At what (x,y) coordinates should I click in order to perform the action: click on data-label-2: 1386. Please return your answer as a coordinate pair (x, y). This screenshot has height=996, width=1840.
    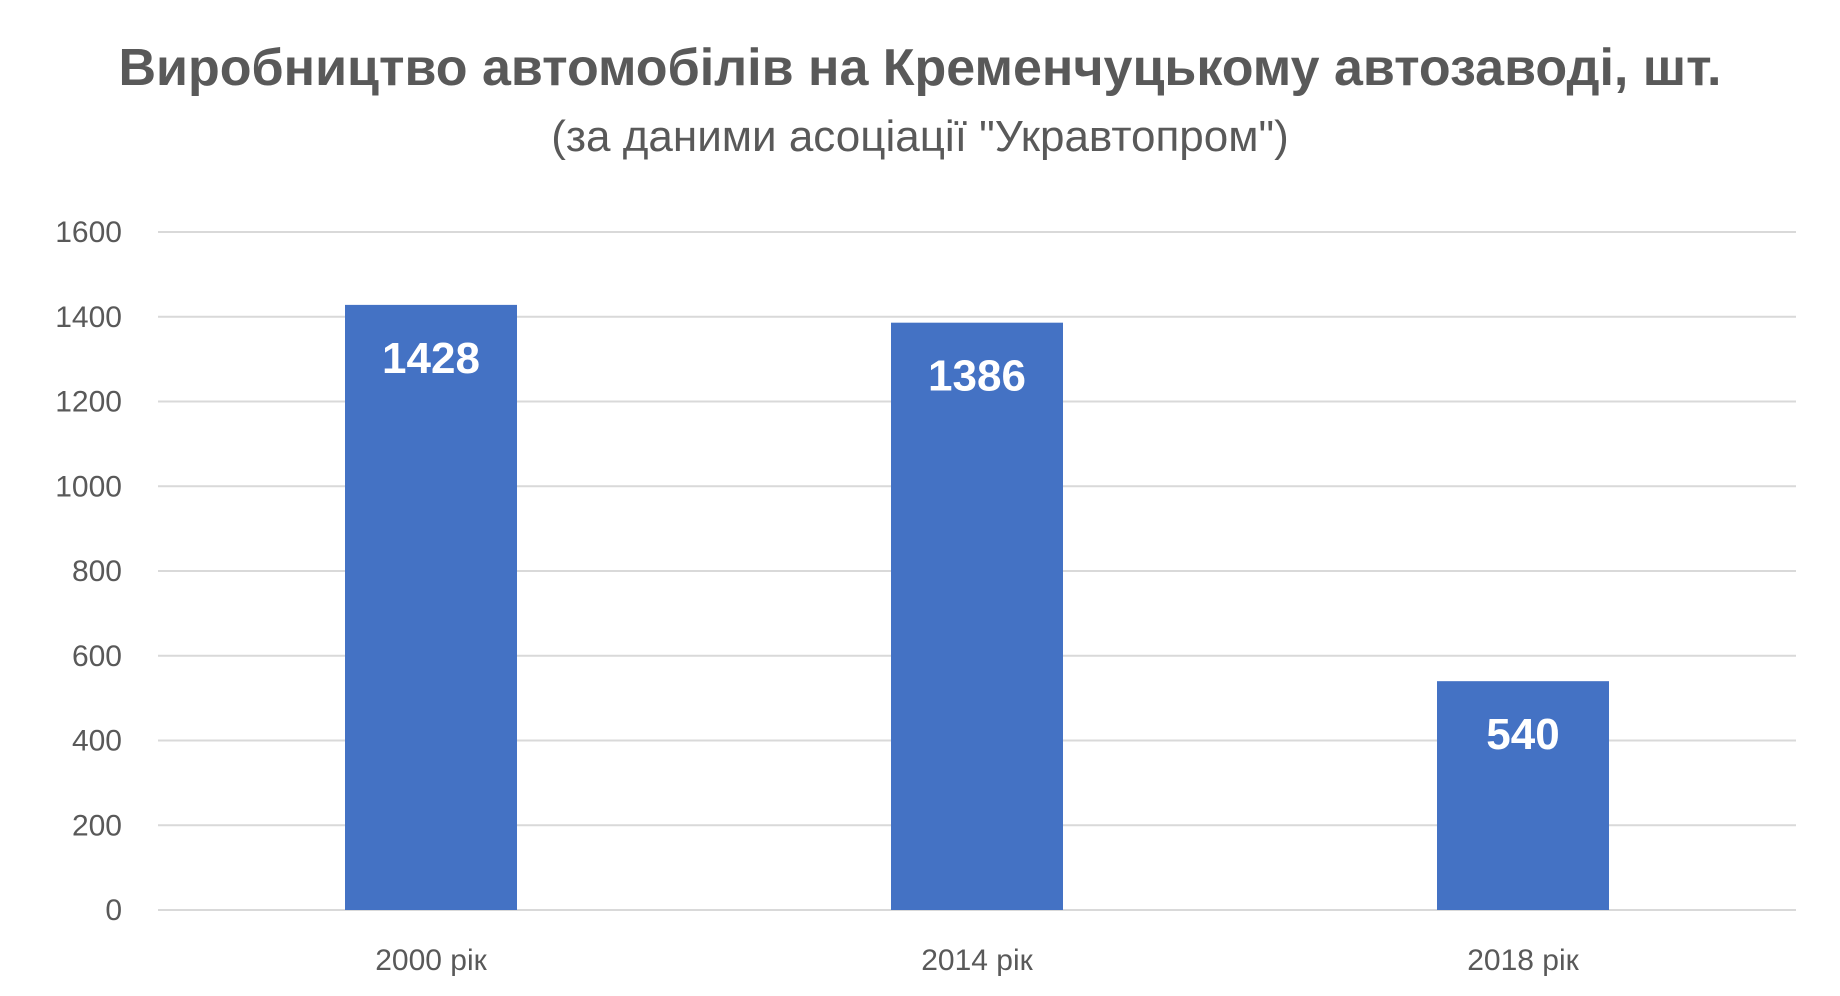
    Looking at the image, I should click on (977, 376).